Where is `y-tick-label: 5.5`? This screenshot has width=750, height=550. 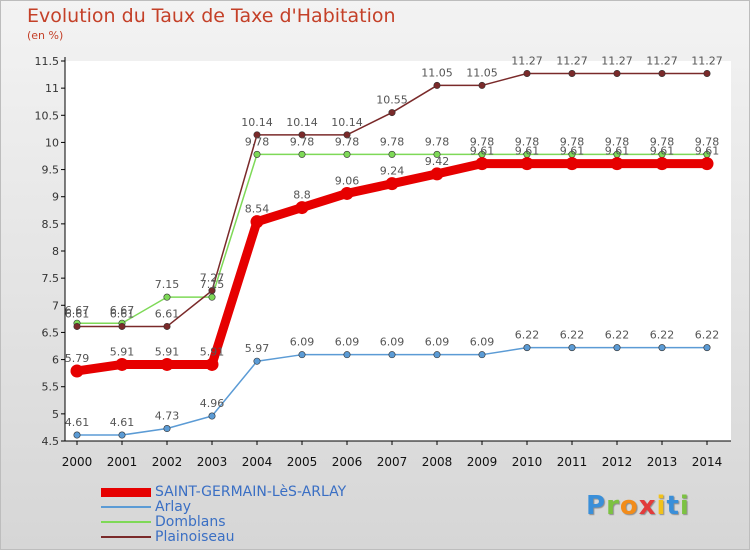
y-tick-label: 5.5 is located at coordinates (51, 387).